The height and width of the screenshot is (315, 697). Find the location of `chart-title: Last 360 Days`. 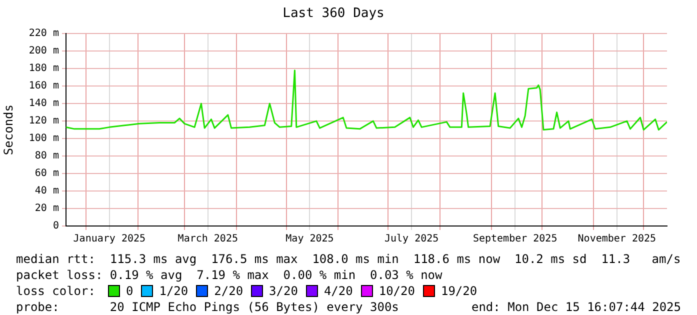

chart-title: Last 360 Days is located at coordinates (333, 14).